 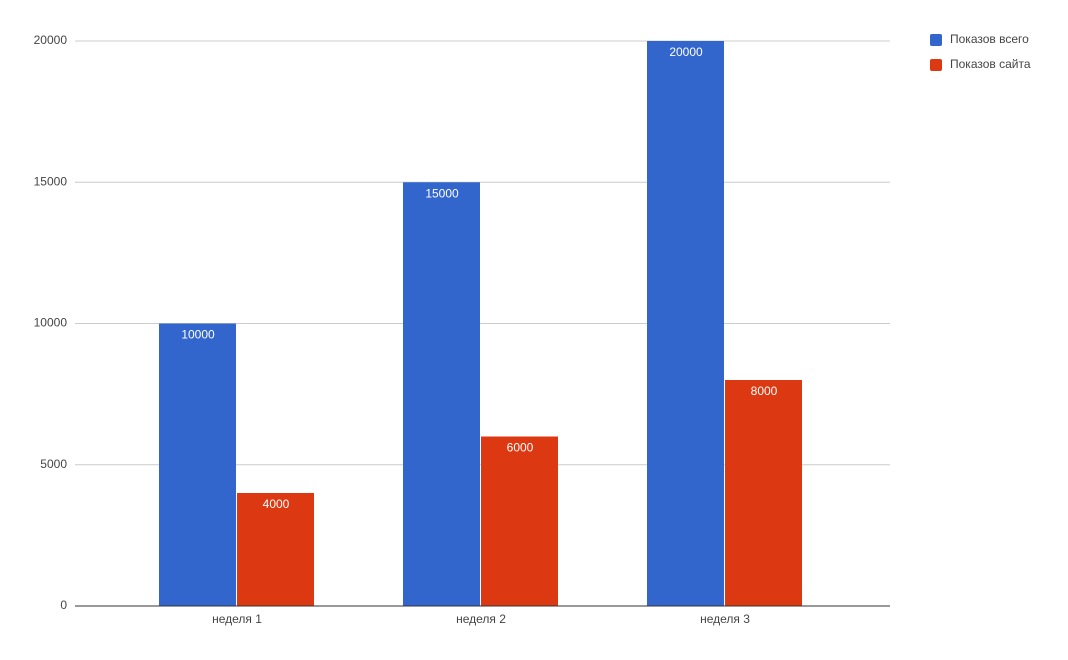 What do you see at coordinates (442, 193) in the screenshot?
I see `data-label: 15000` at bounding box center [442, 193].